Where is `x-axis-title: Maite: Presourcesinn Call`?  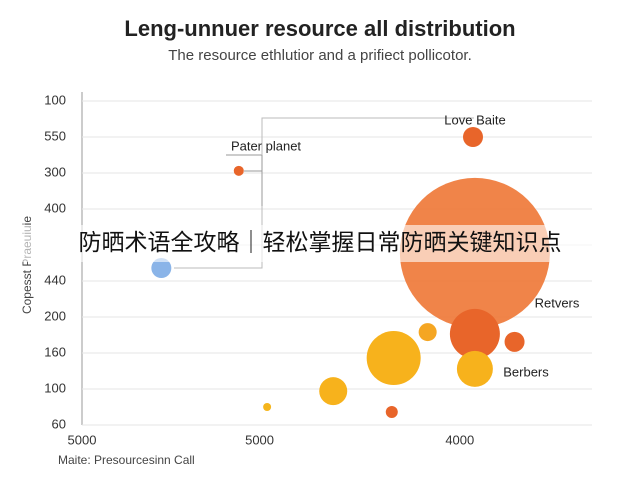 x-axis-title: Maite: Presourcesinn Call is located at coordinates (126, 460).